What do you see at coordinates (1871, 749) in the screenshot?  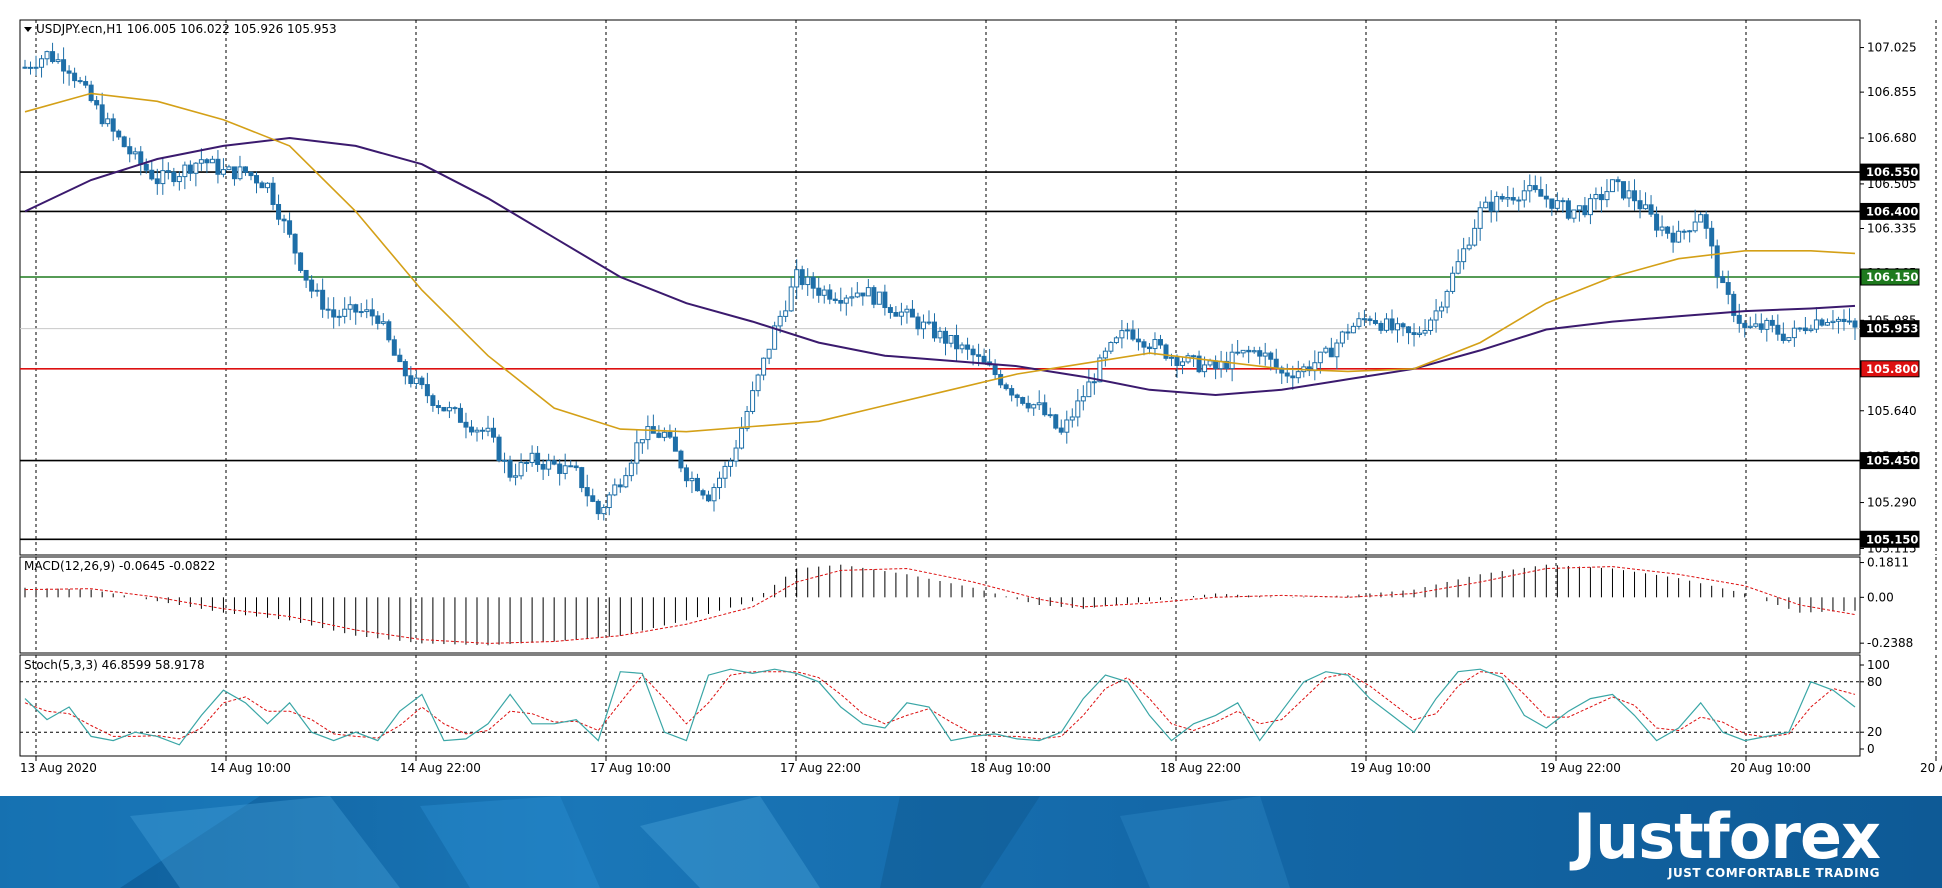 I see `stochastic-tick-label: 0` at bounding box center [1871, 749].